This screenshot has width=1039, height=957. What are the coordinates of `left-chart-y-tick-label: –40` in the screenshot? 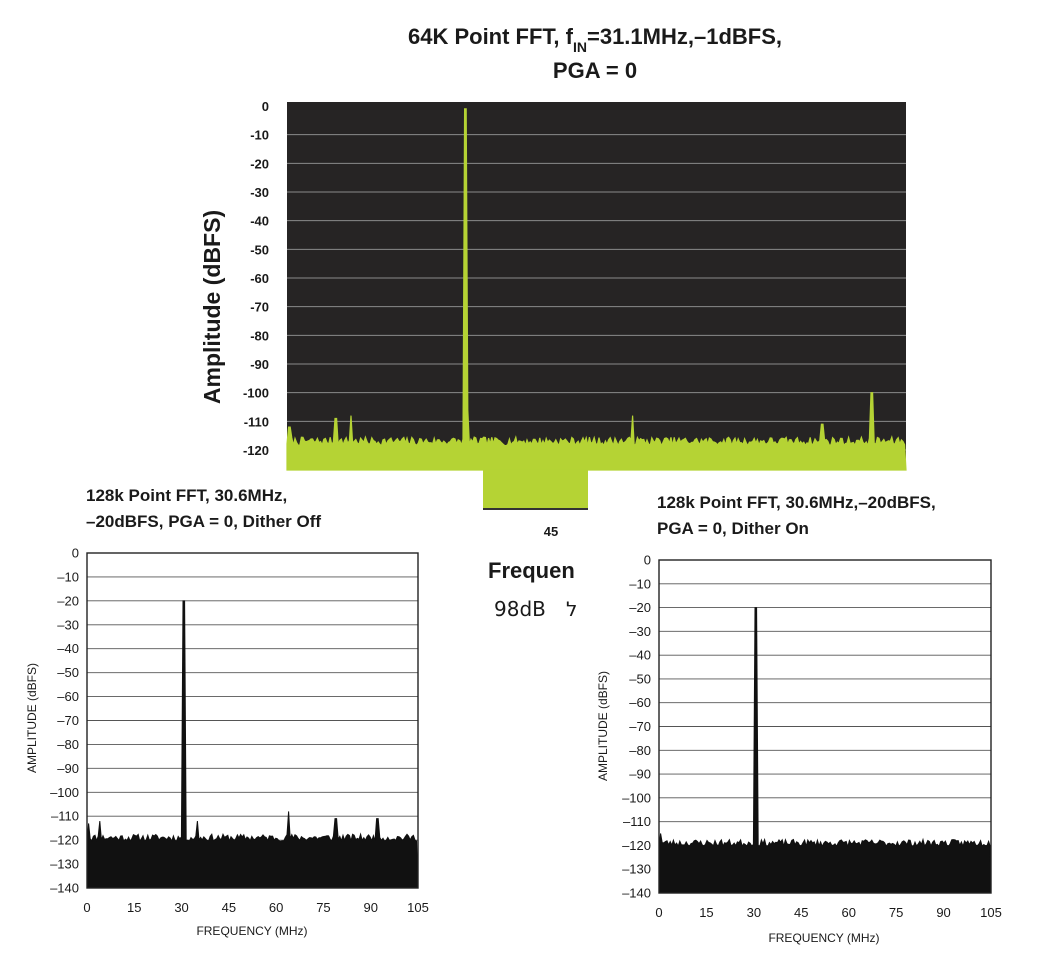 It's located at (68, 648).